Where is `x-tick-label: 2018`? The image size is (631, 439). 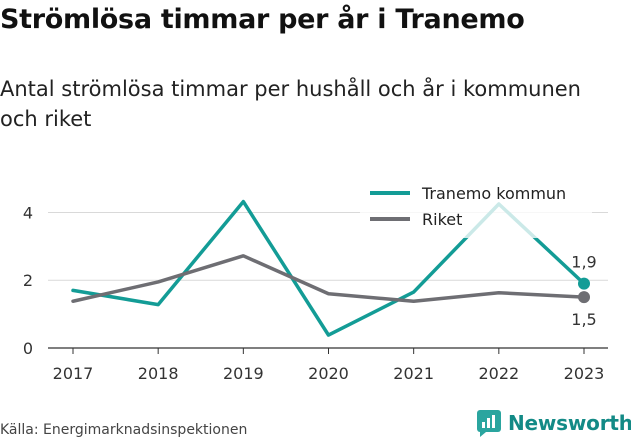
x-tick-label: 2018 is located at coordinates (158, 373).